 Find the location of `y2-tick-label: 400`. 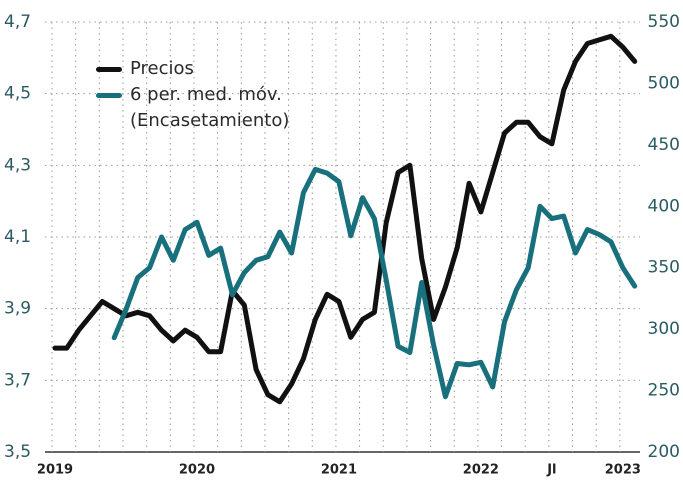

y2-tick-label: 400 is located at coordinates (664, 206).